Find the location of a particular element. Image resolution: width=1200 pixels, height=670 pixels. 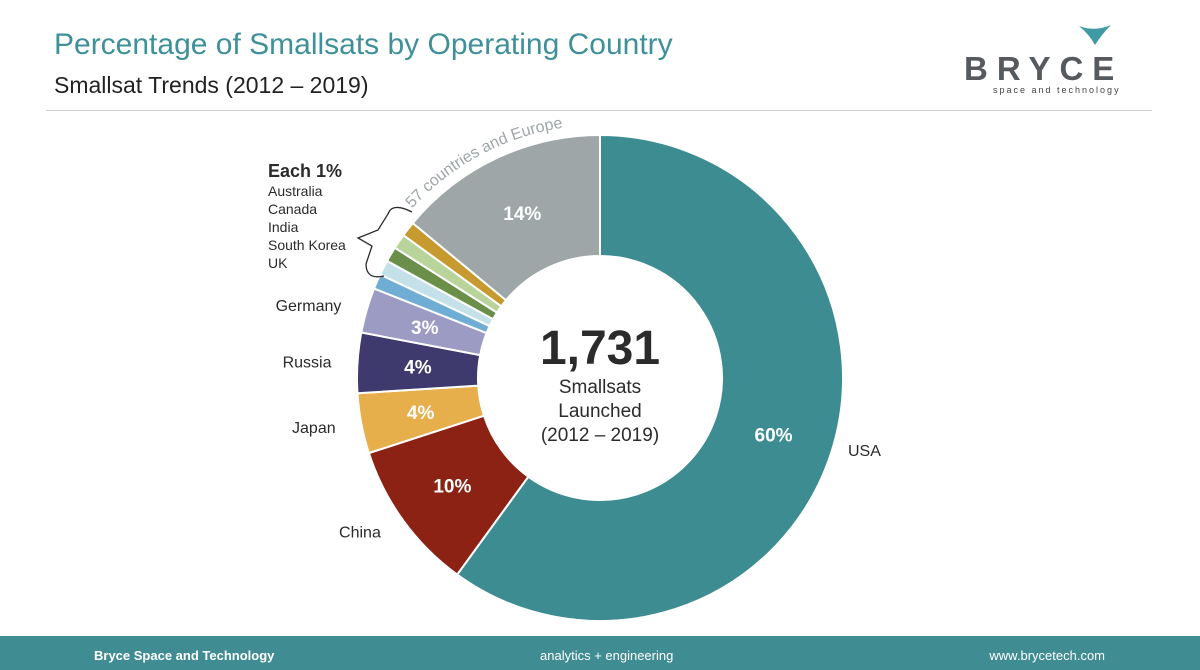

name-label-japan: Japan is located at coordinates (314, 428).